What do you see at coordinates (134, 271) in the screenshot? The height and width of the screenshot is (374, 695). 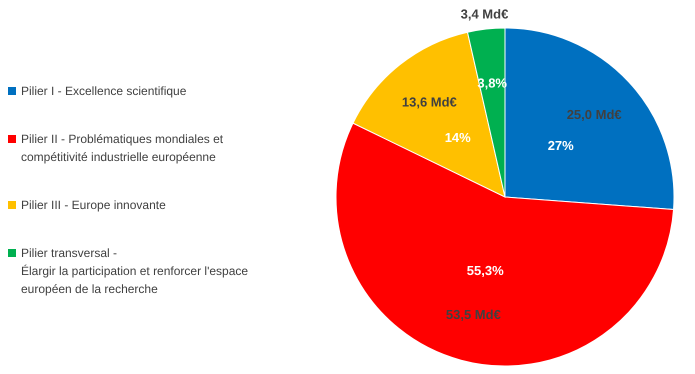 I see `legend-label: Pilier transversal - Élargir la participation et renforcer l'espace européen de la recherche` at bounding box center [134, 271].